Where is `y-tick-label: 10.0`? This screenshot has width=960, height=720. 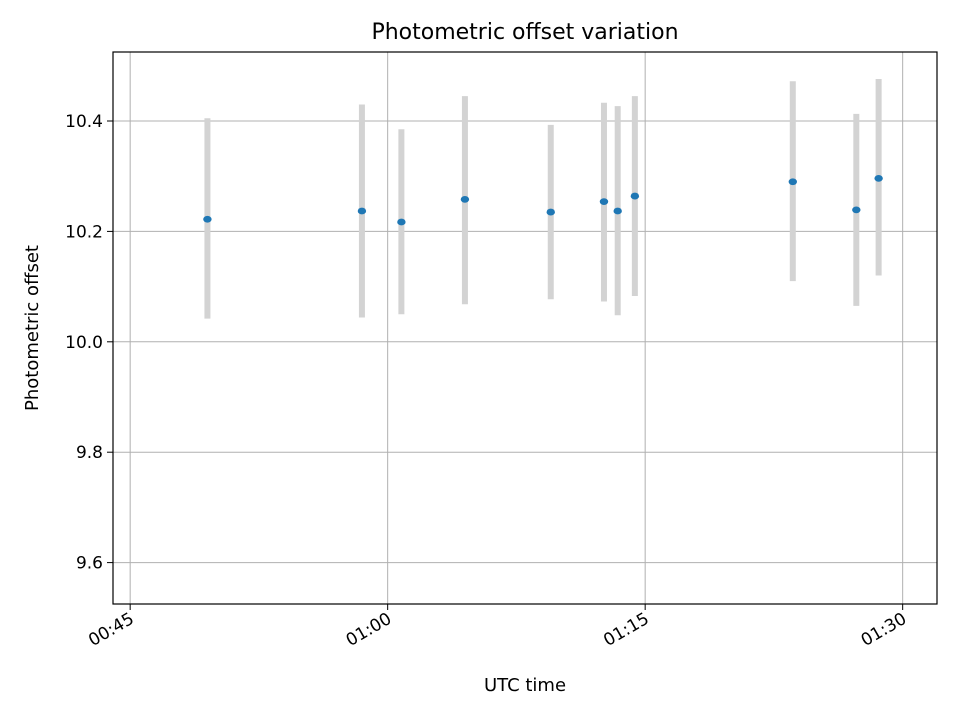
y-tick-label: 10.0 is located at coordinates (84, 343).